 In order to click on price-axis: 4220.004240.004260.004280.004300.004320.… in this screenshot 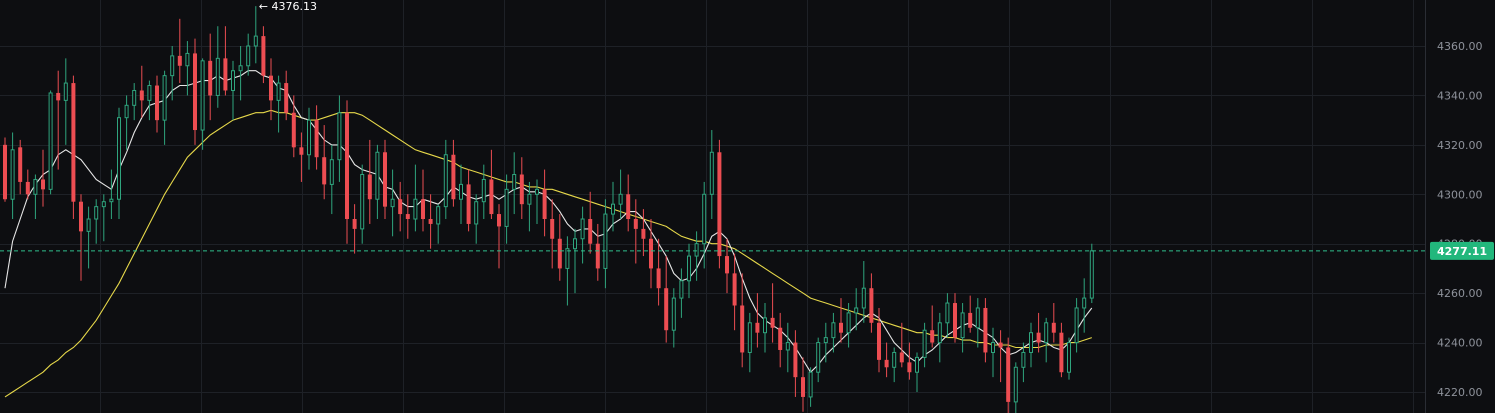, I will do `click(1460, 219)`.